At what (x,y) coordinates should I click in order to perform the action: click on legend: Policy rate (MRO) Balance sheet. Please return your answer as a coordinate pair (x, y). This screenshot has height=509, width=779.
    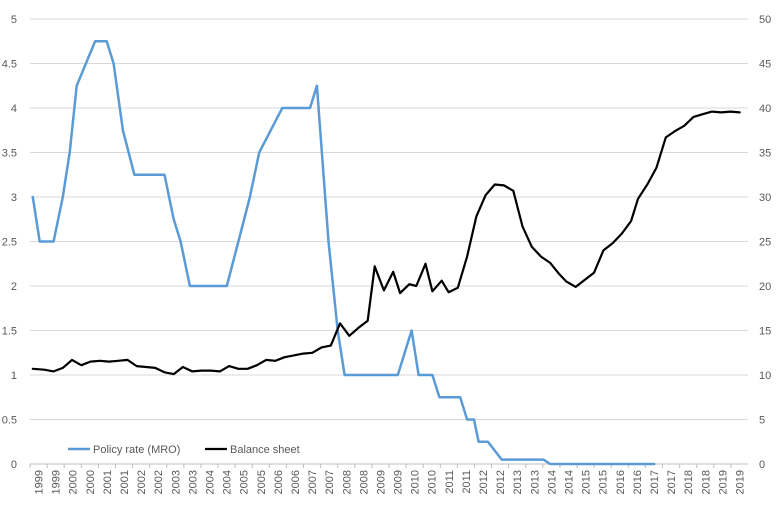
    Looking at the image, I should click on (184, 450).